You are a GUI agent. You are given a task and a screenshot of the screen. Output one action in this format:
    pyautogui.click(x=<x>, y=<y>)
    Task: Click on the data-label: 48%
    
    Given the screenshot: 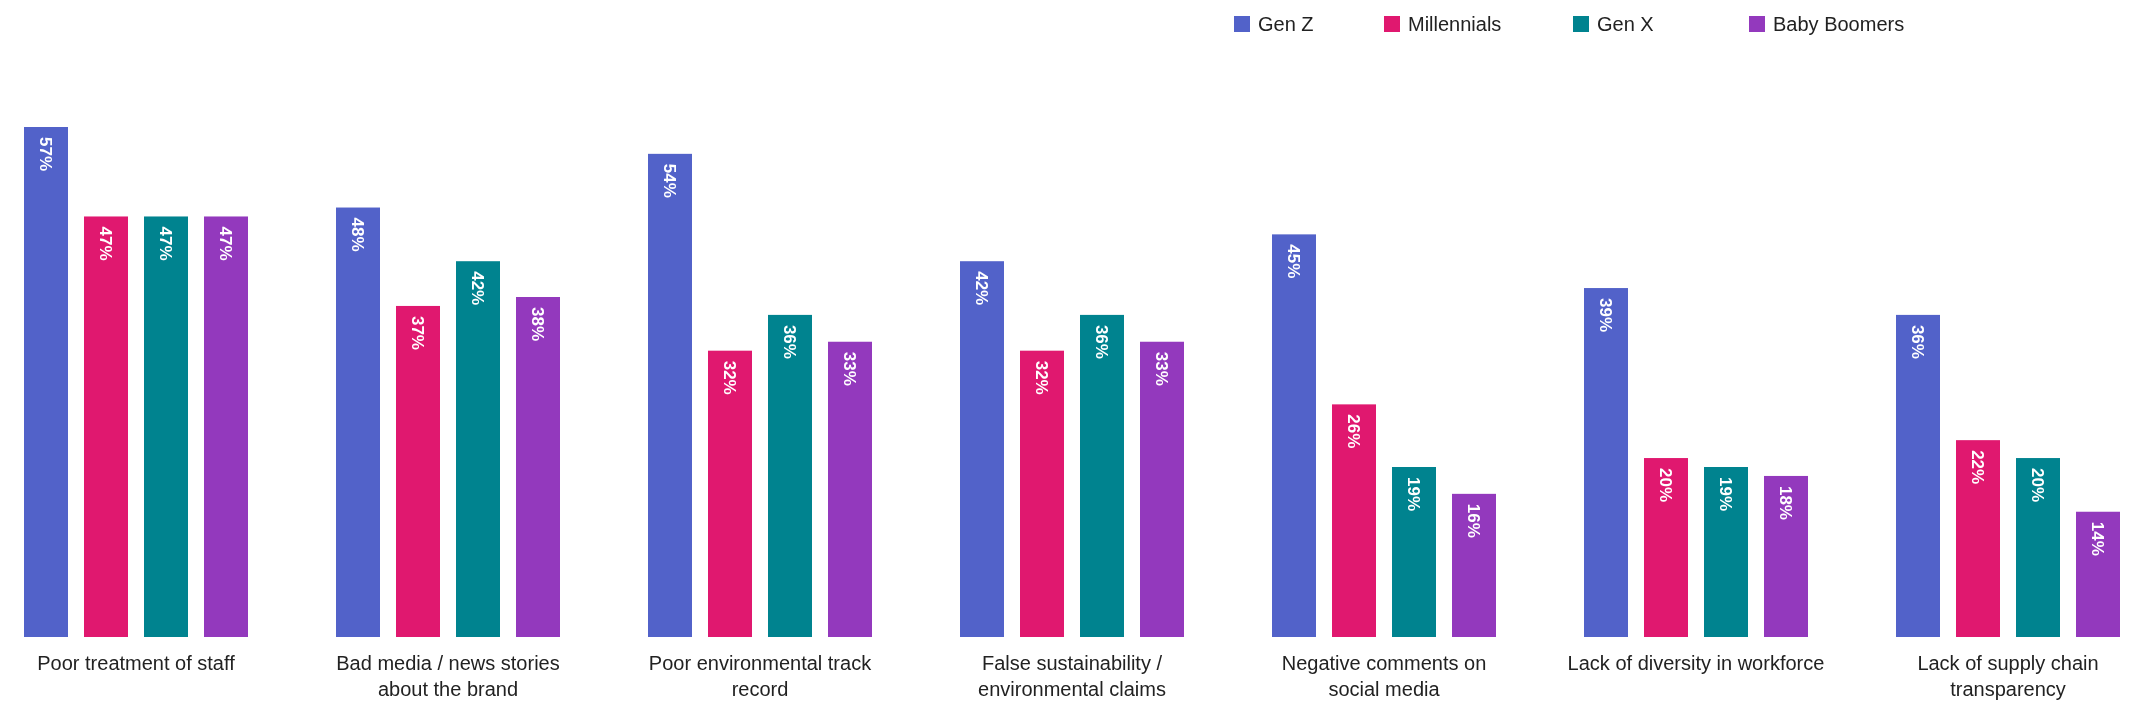 What is the action you would take?
    pyautogui.click(x=358, y=234)
    